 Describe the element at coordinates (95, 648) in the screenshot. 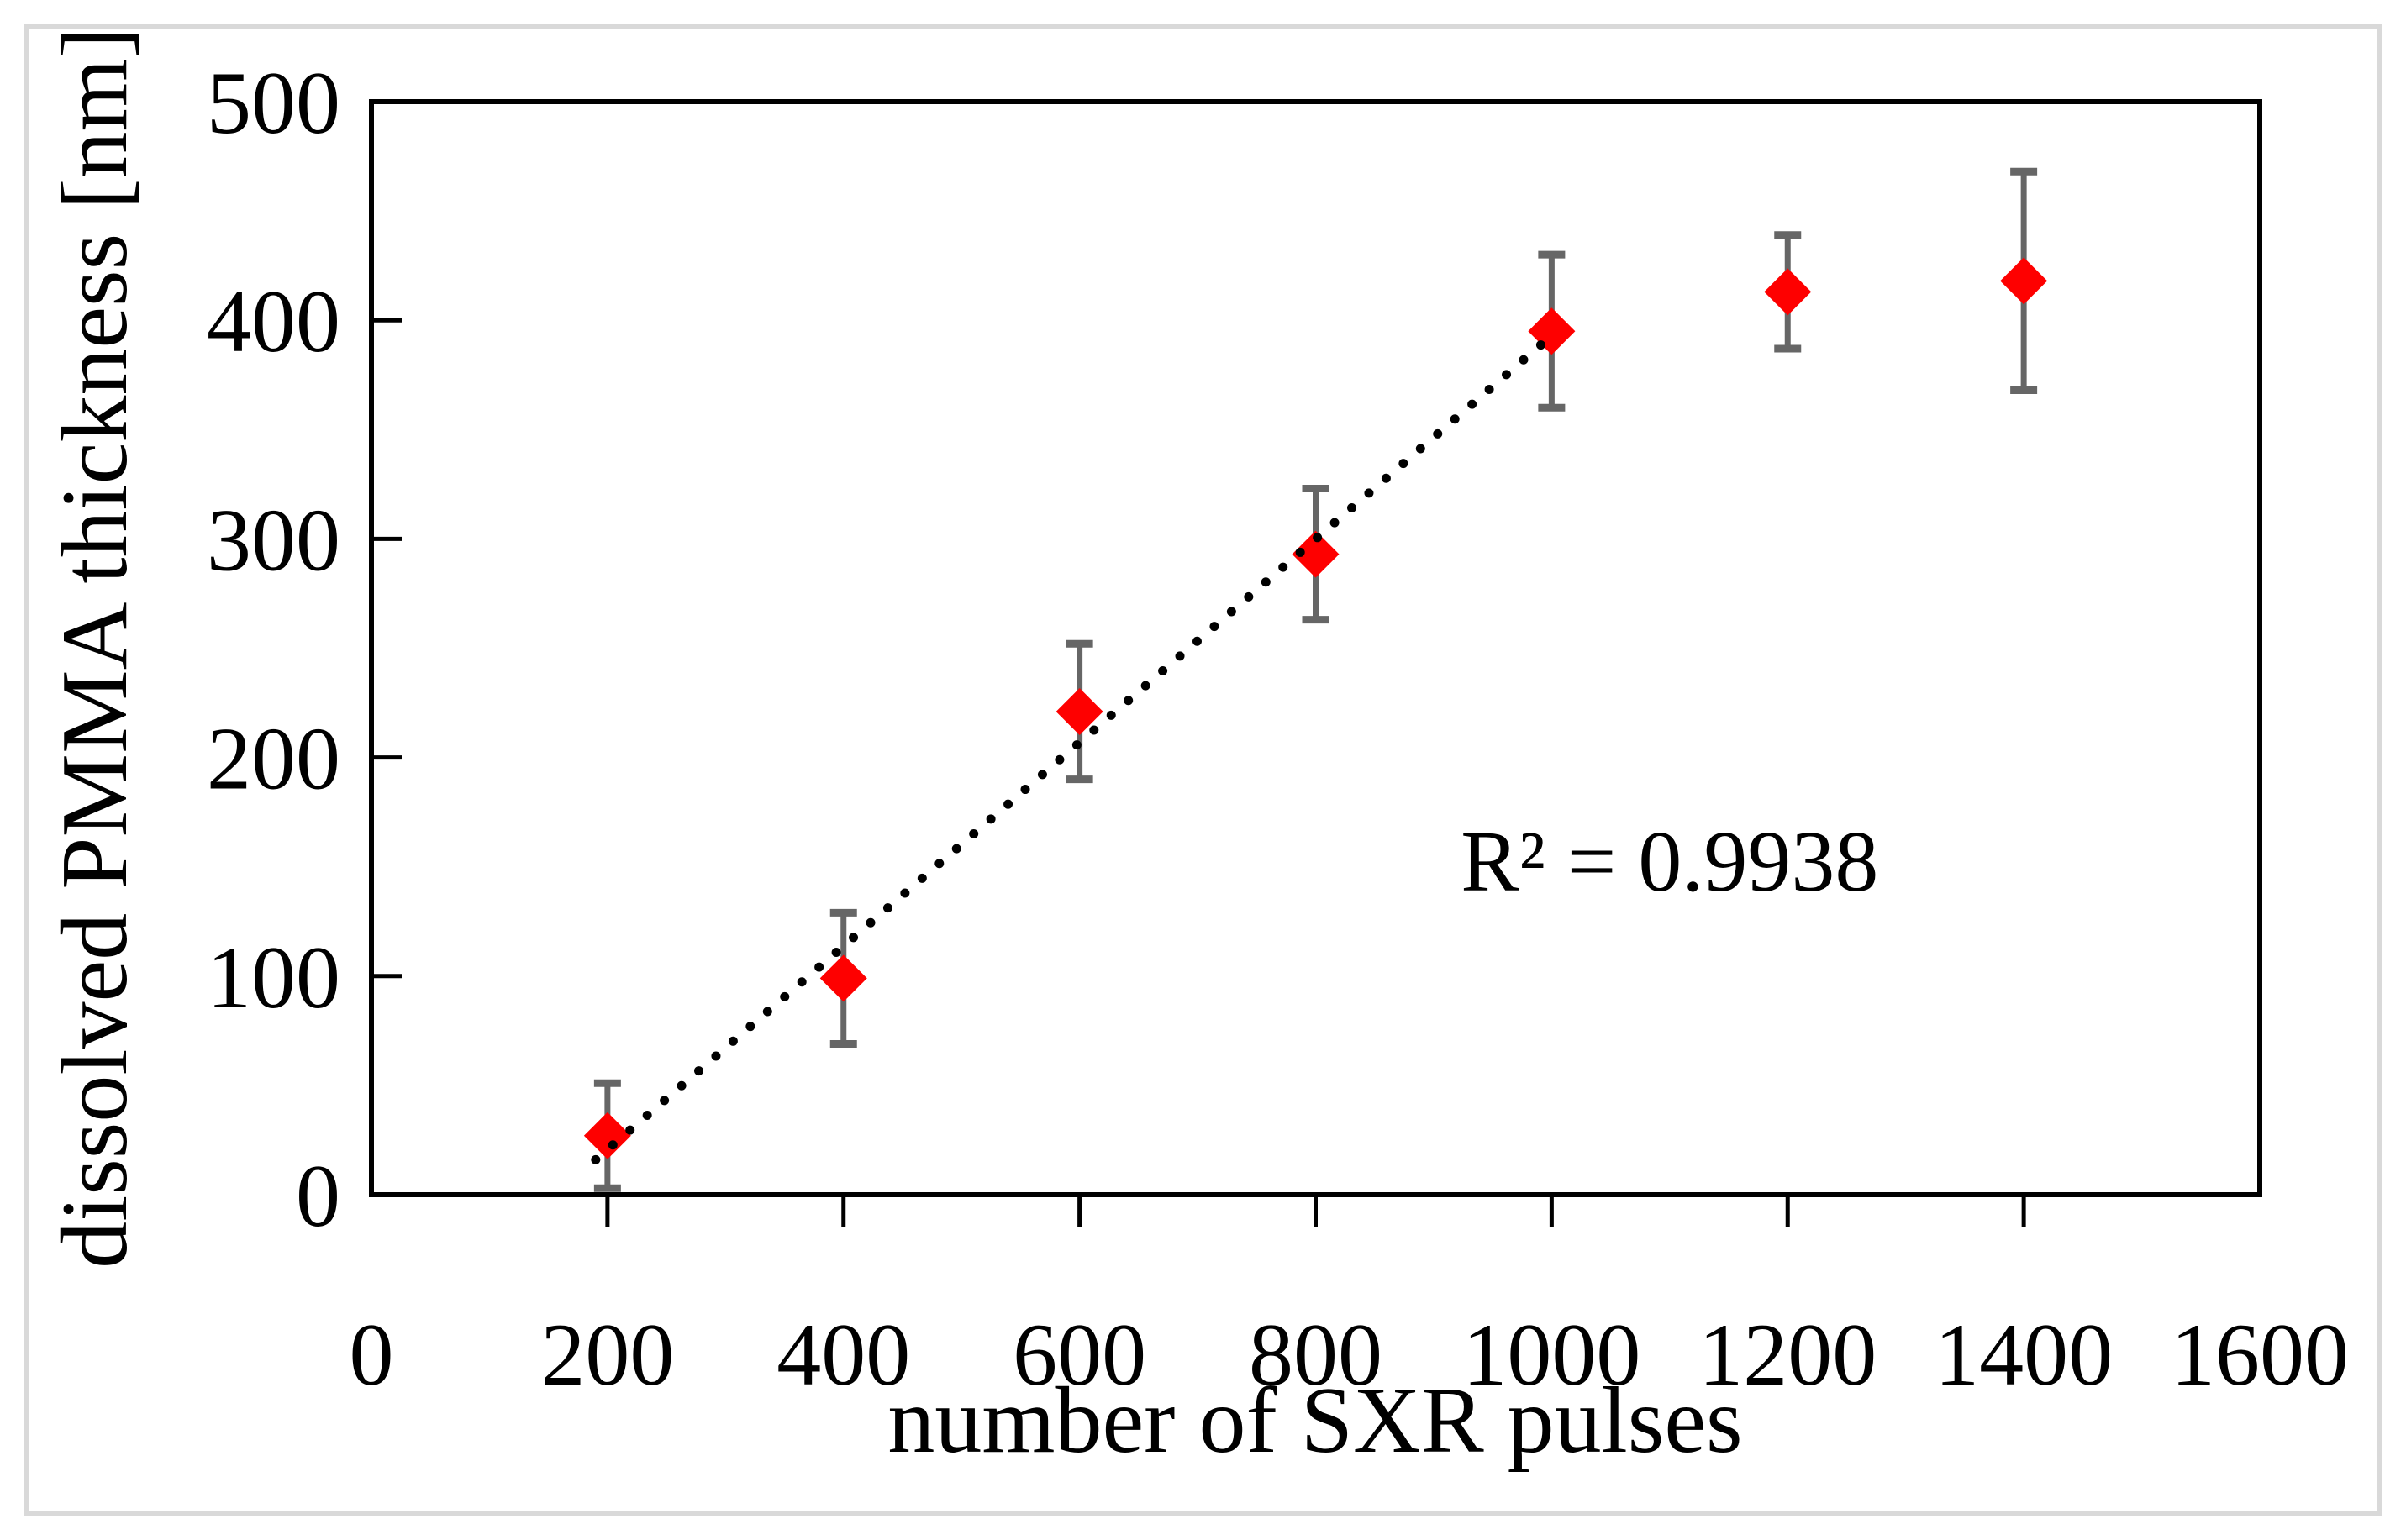

I see `y-axis-title: dissolved PMMA thickness [nm]` at that location.